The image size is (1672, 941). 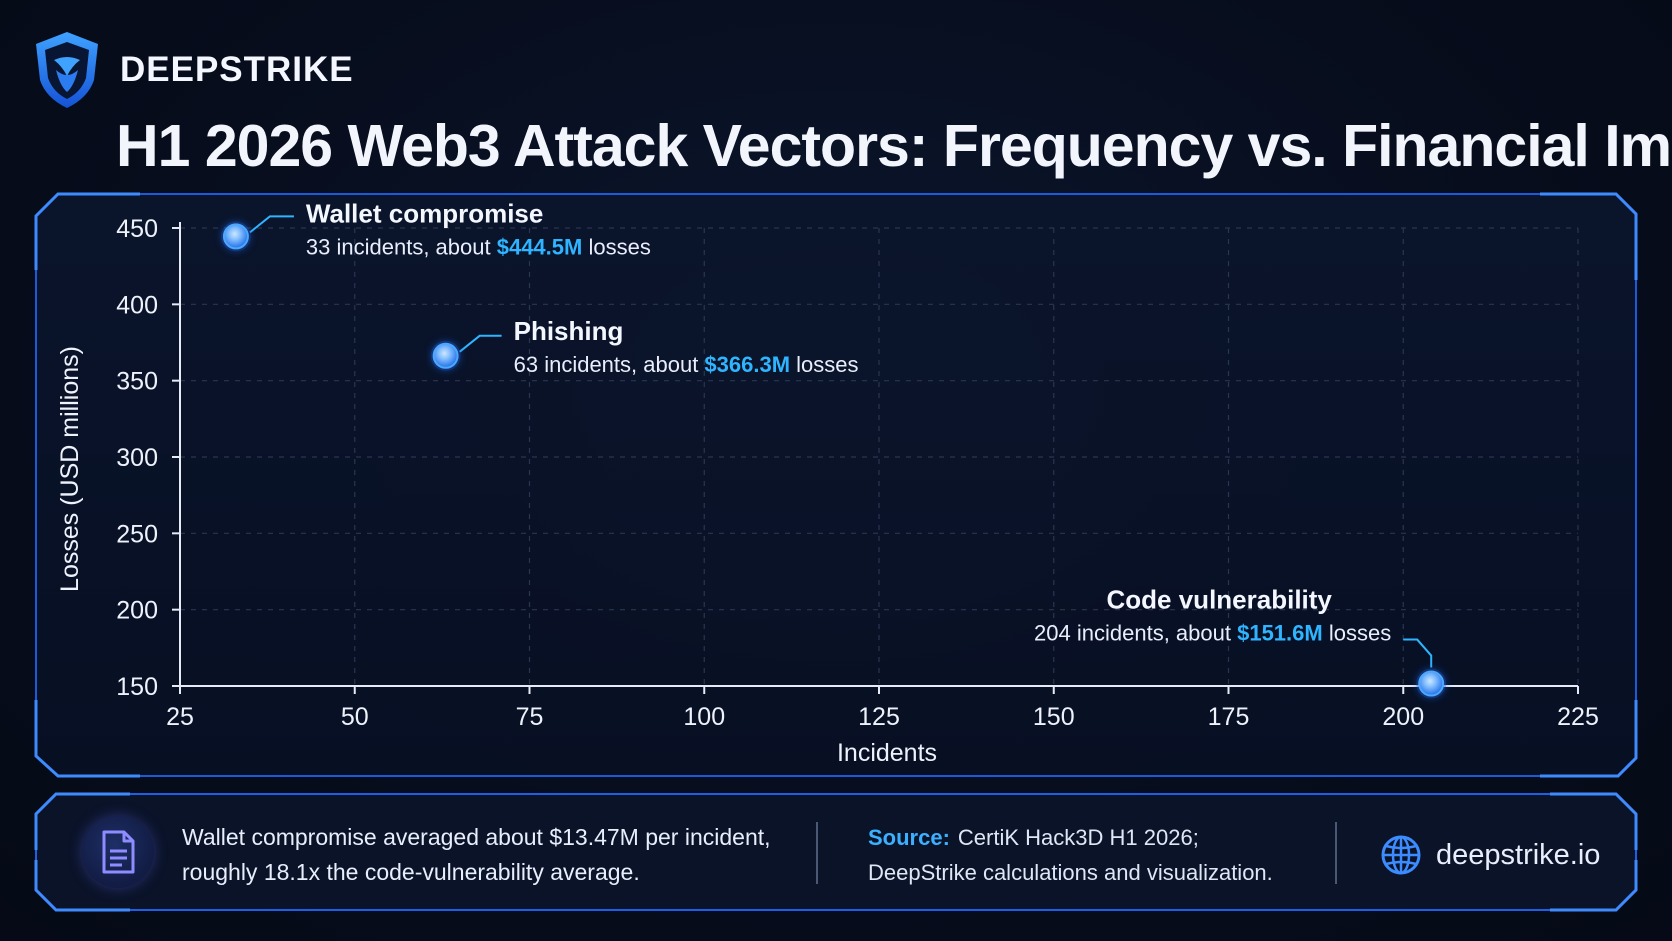 What do you see at coordinates (1401, 855) in the screenshot?
I see `globe-icon` at bounding box center [1401, 855].